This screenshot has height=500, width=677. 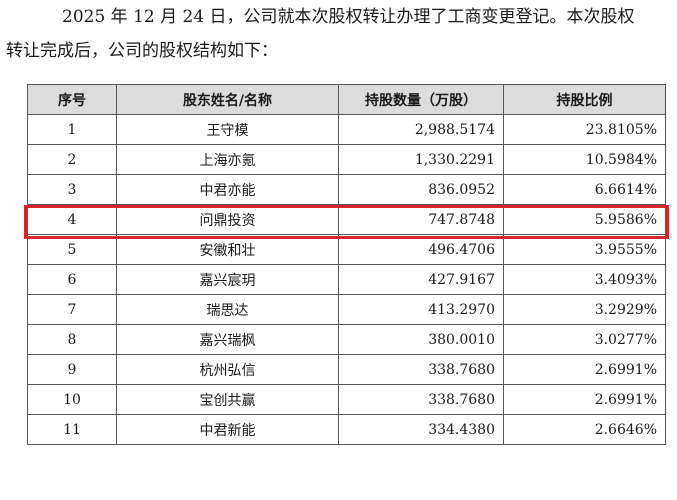 I want to click on shares-amount: 427.9167, so click(x=421, y=279).